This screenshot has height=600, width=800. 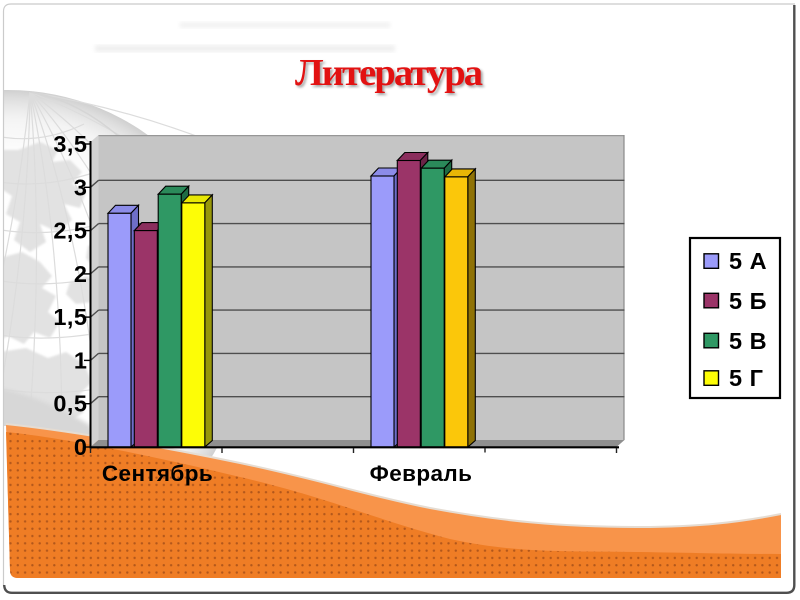 I want to click on svg-text: Сентябрь, so click(x=157, y=473).